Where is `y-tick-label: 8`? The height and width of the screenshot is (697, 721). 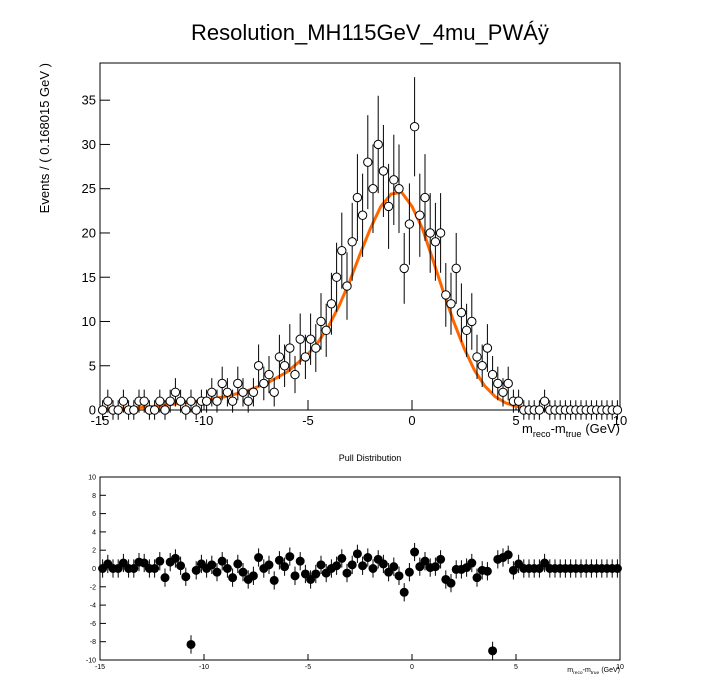
y-tick-label: 8 is located at coordinates (94, 496).